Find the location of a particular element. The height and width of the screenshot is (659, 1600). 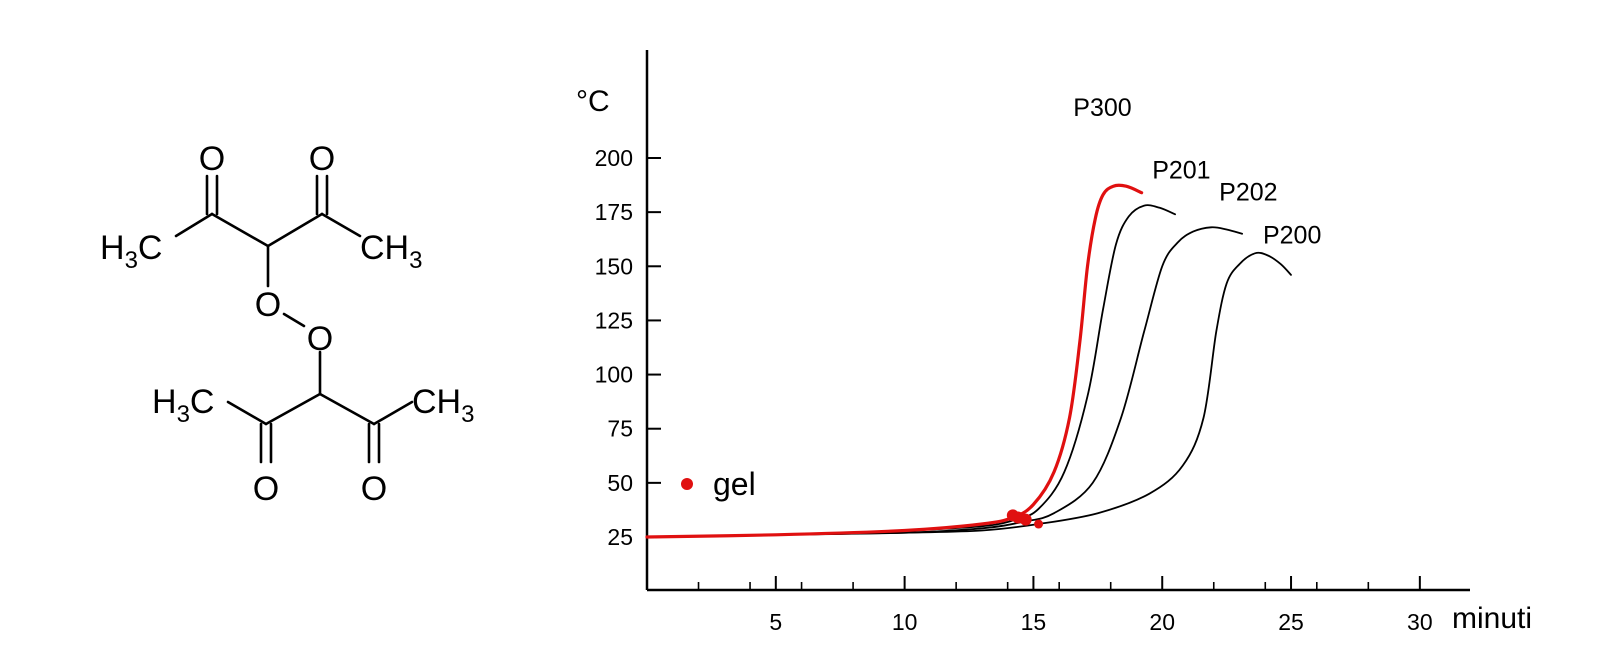

methyl-label-bottom-right: CH3 is located at coordinates (443, 405).